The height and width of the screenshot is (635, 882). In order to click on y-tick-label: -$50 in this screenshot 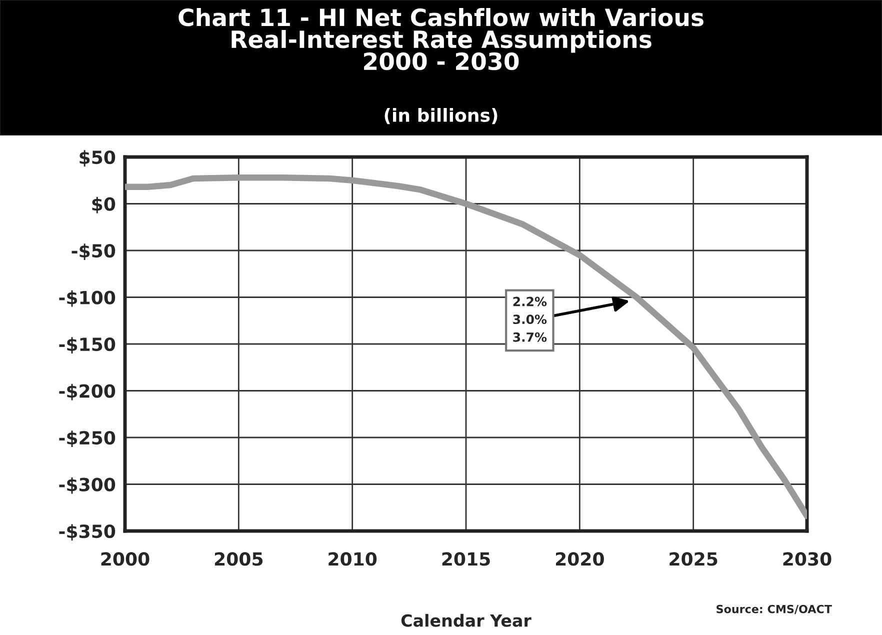, I will do `click(94, 252)`.